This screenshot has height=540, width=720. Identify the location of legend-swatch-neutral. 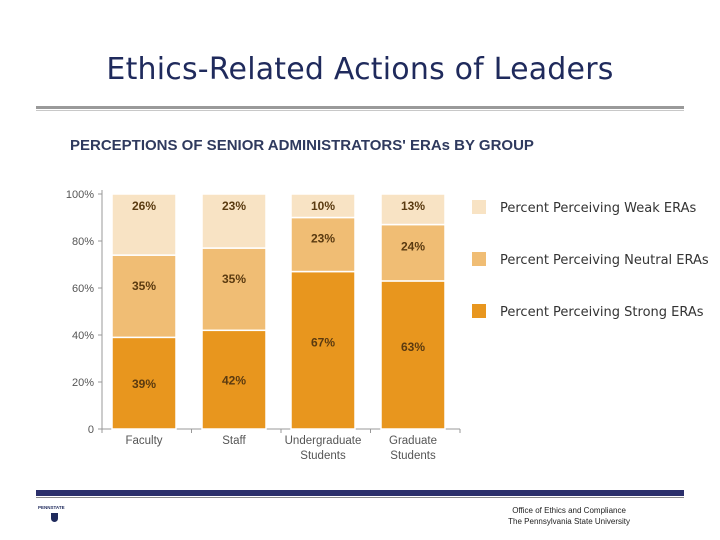
(479, 259).